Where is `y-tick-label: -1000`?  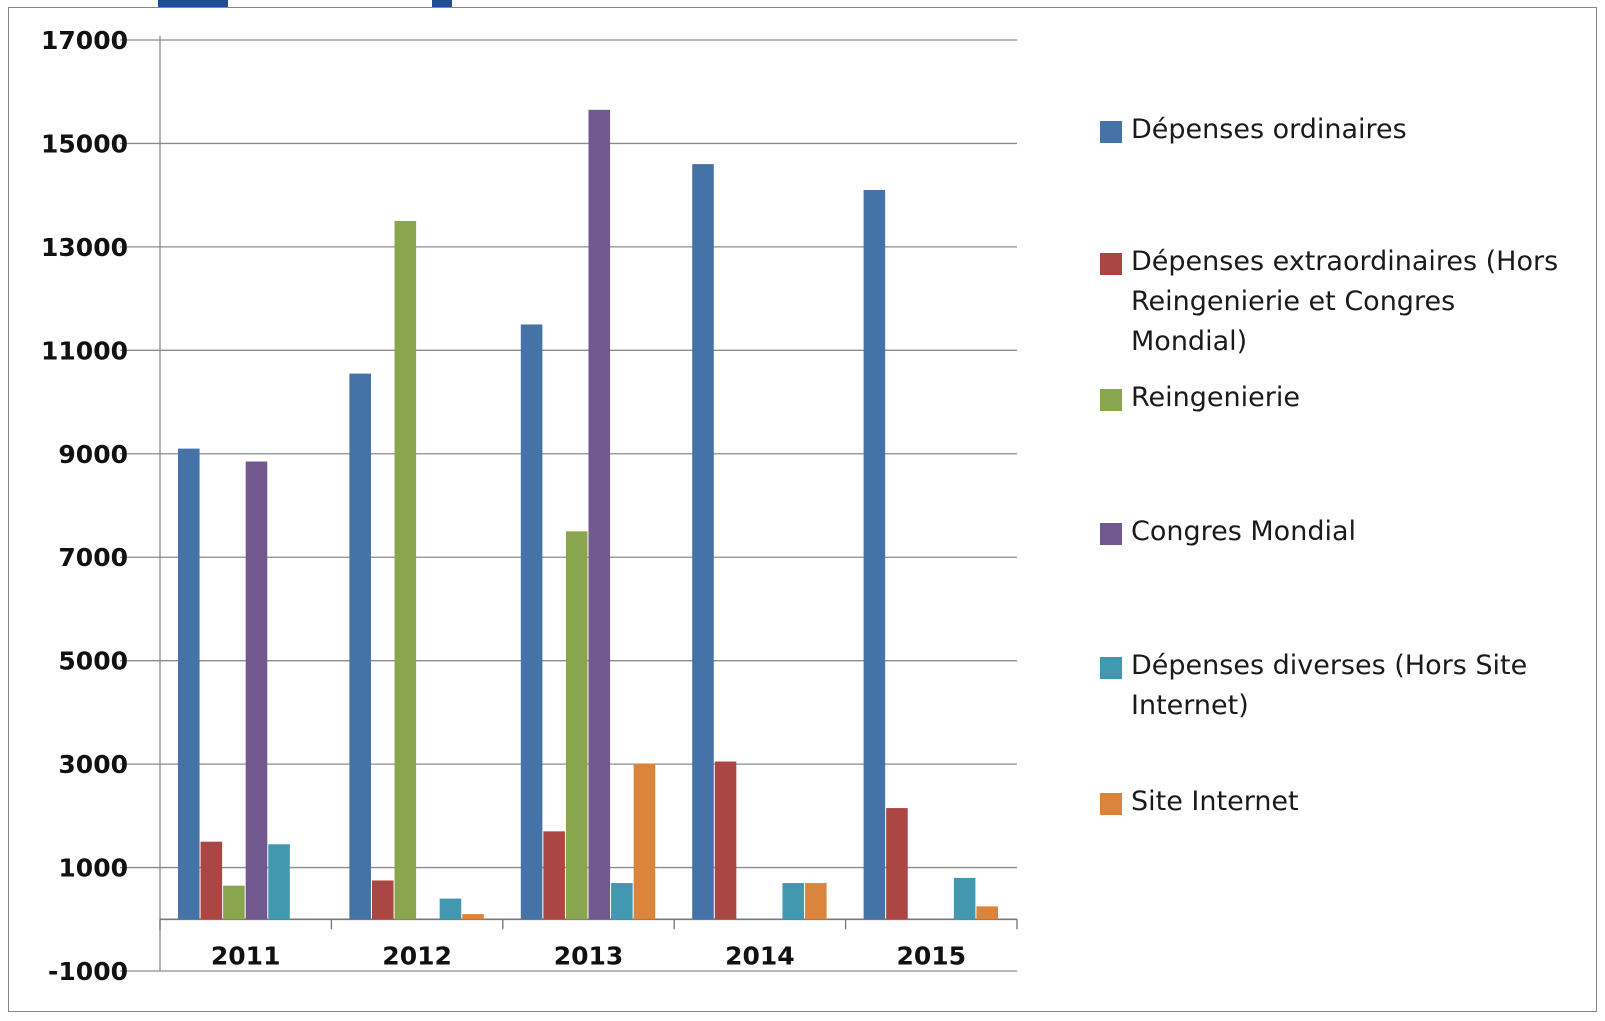
y-tick-label: -1000 is located at coordinates (88, 971).